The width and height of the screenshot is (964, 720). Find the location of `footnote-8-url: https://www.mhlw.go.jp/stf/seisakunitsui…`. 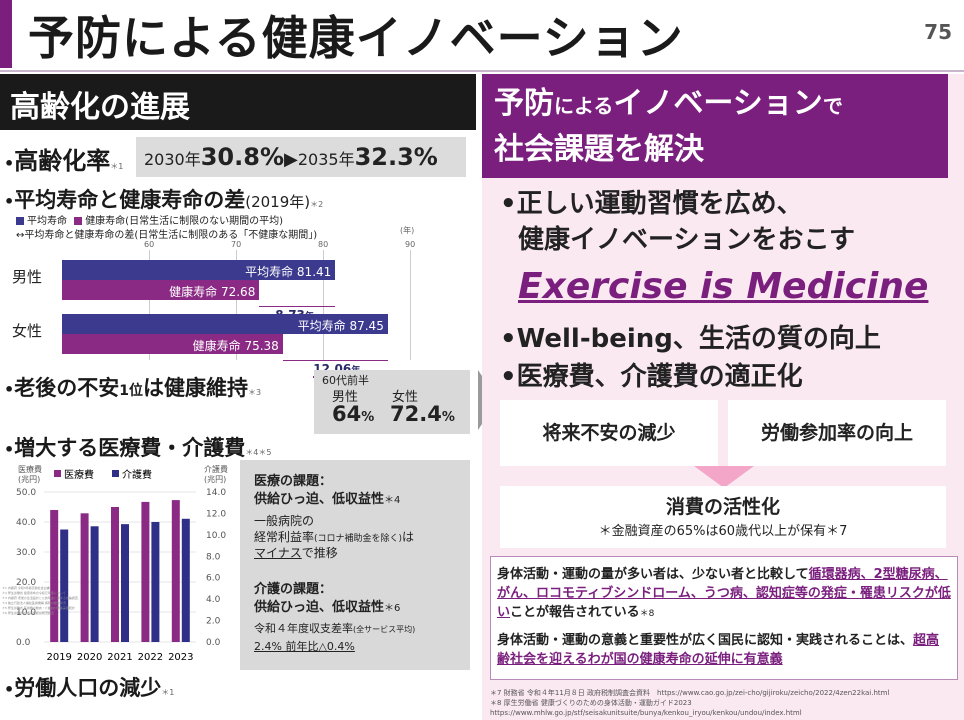

footnote-8-url: https://www.mhlw.go.jp/stf/seisakunitsui… is located at coordinates (646, 713).